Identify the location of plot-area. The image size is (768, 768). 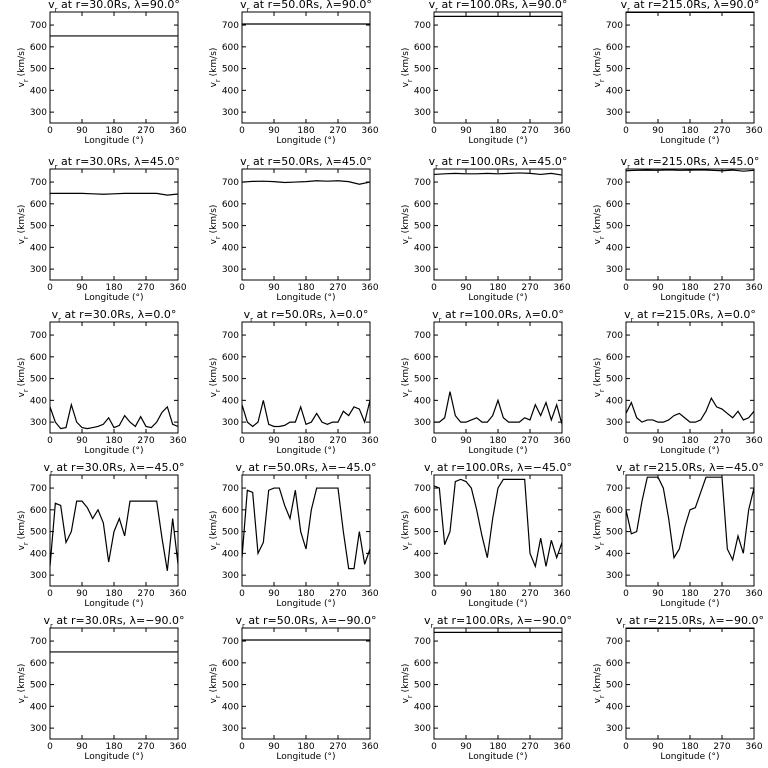
(114, 535).